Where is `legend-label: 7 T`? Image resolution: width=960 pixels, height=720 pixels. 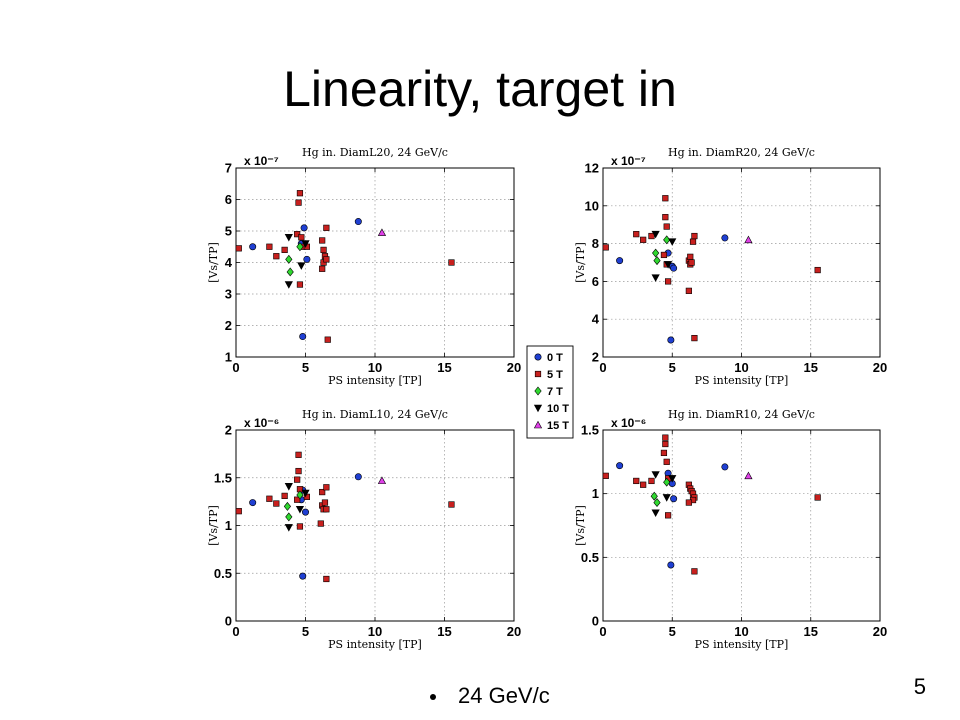
legend-label: 7 T is located at coordinates (555, 392).